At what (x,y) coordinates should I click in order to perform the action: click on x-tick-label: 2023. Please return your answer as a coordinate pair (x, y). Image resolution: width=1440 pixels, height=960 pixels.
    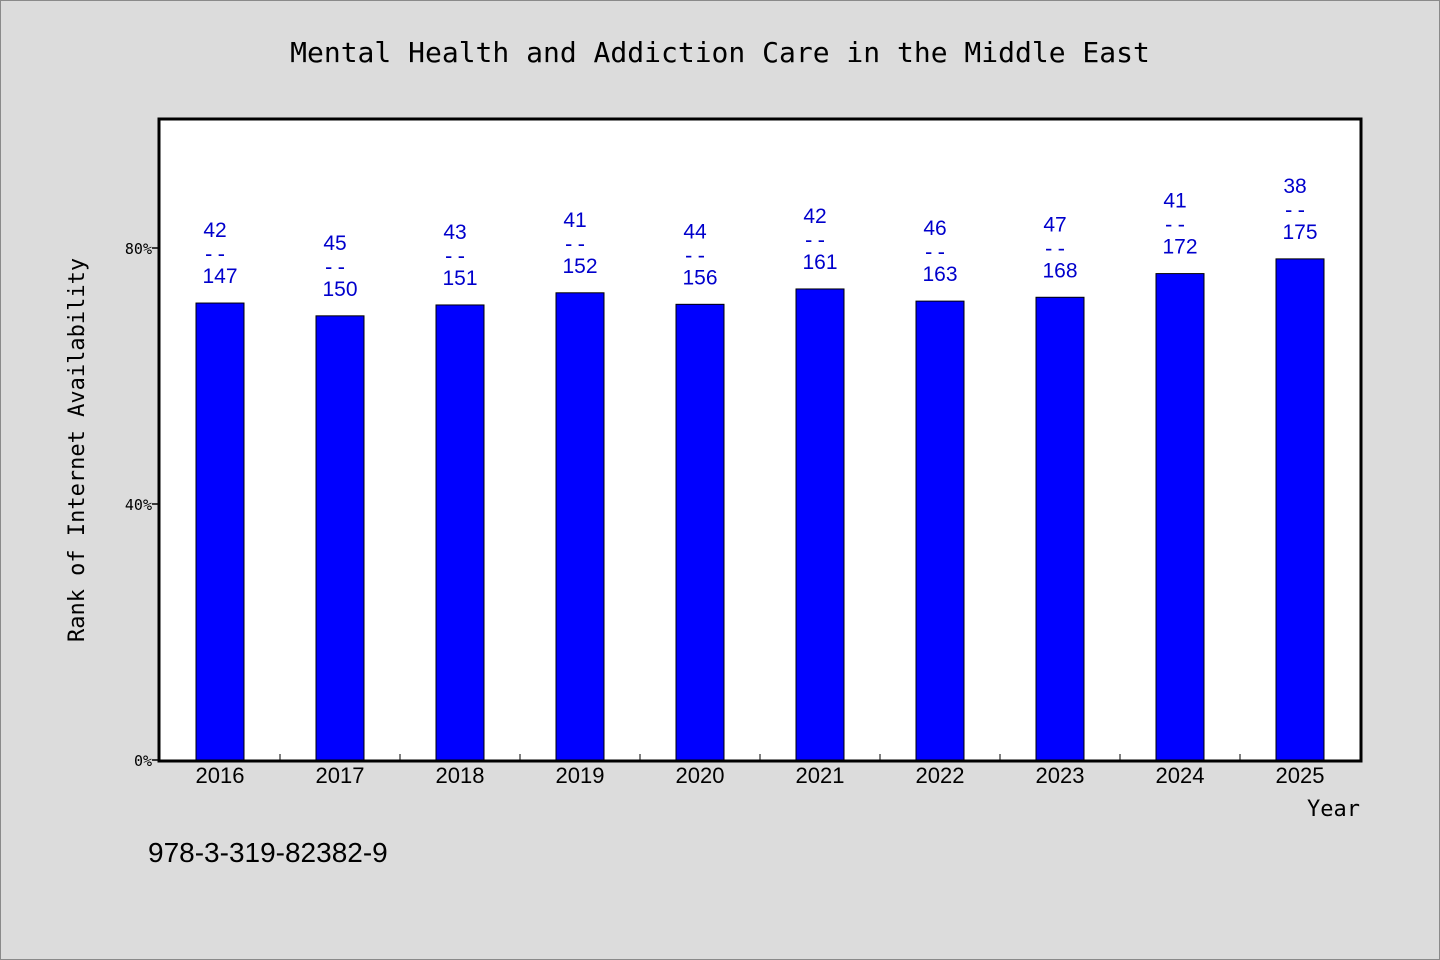
    Looking at the image, I should click on (1060, 775).